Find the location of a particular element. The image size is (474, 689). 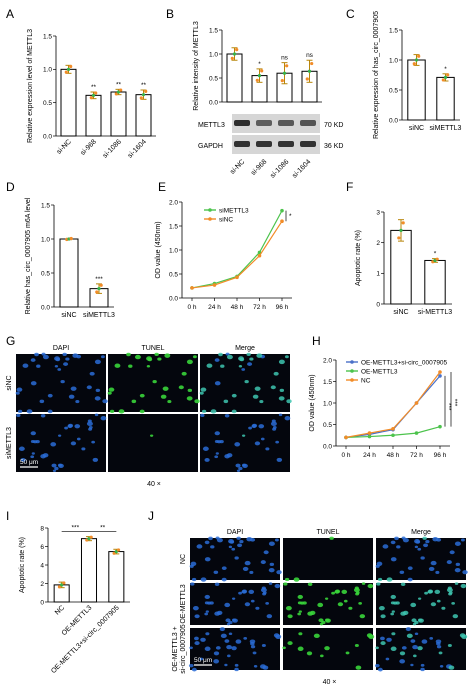

micrograph-row-label: NC is located at coordinates (183, 559).